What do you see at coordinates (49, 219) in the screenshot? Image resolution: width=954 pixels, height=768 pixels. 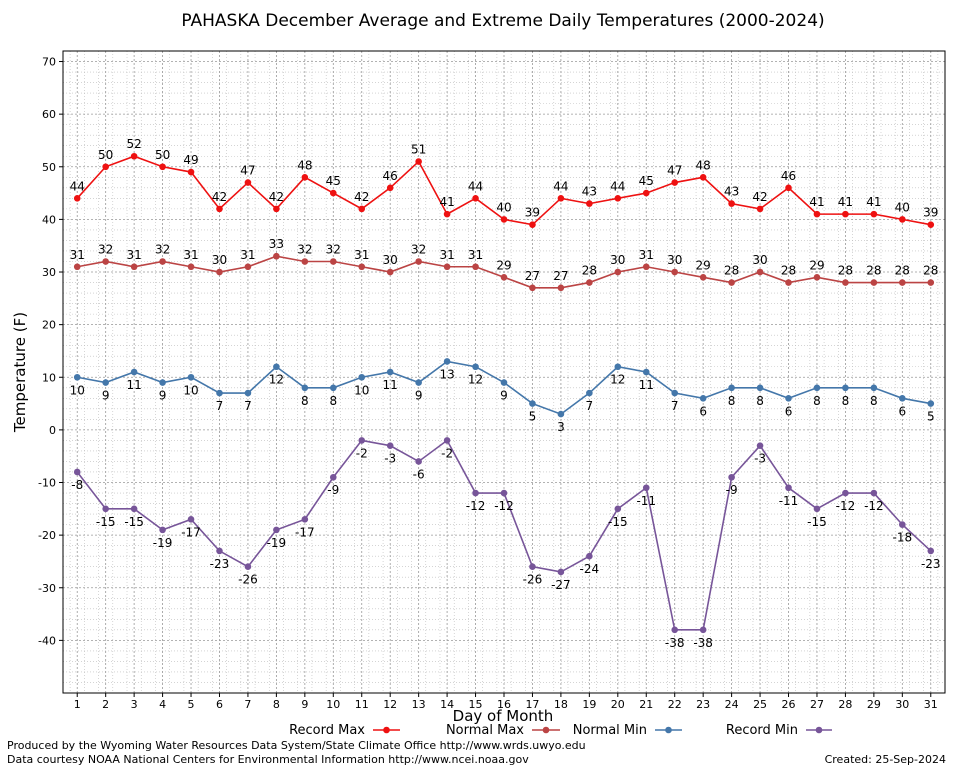 I see `y-tick-label: 40` at bounding box center [49, 219].